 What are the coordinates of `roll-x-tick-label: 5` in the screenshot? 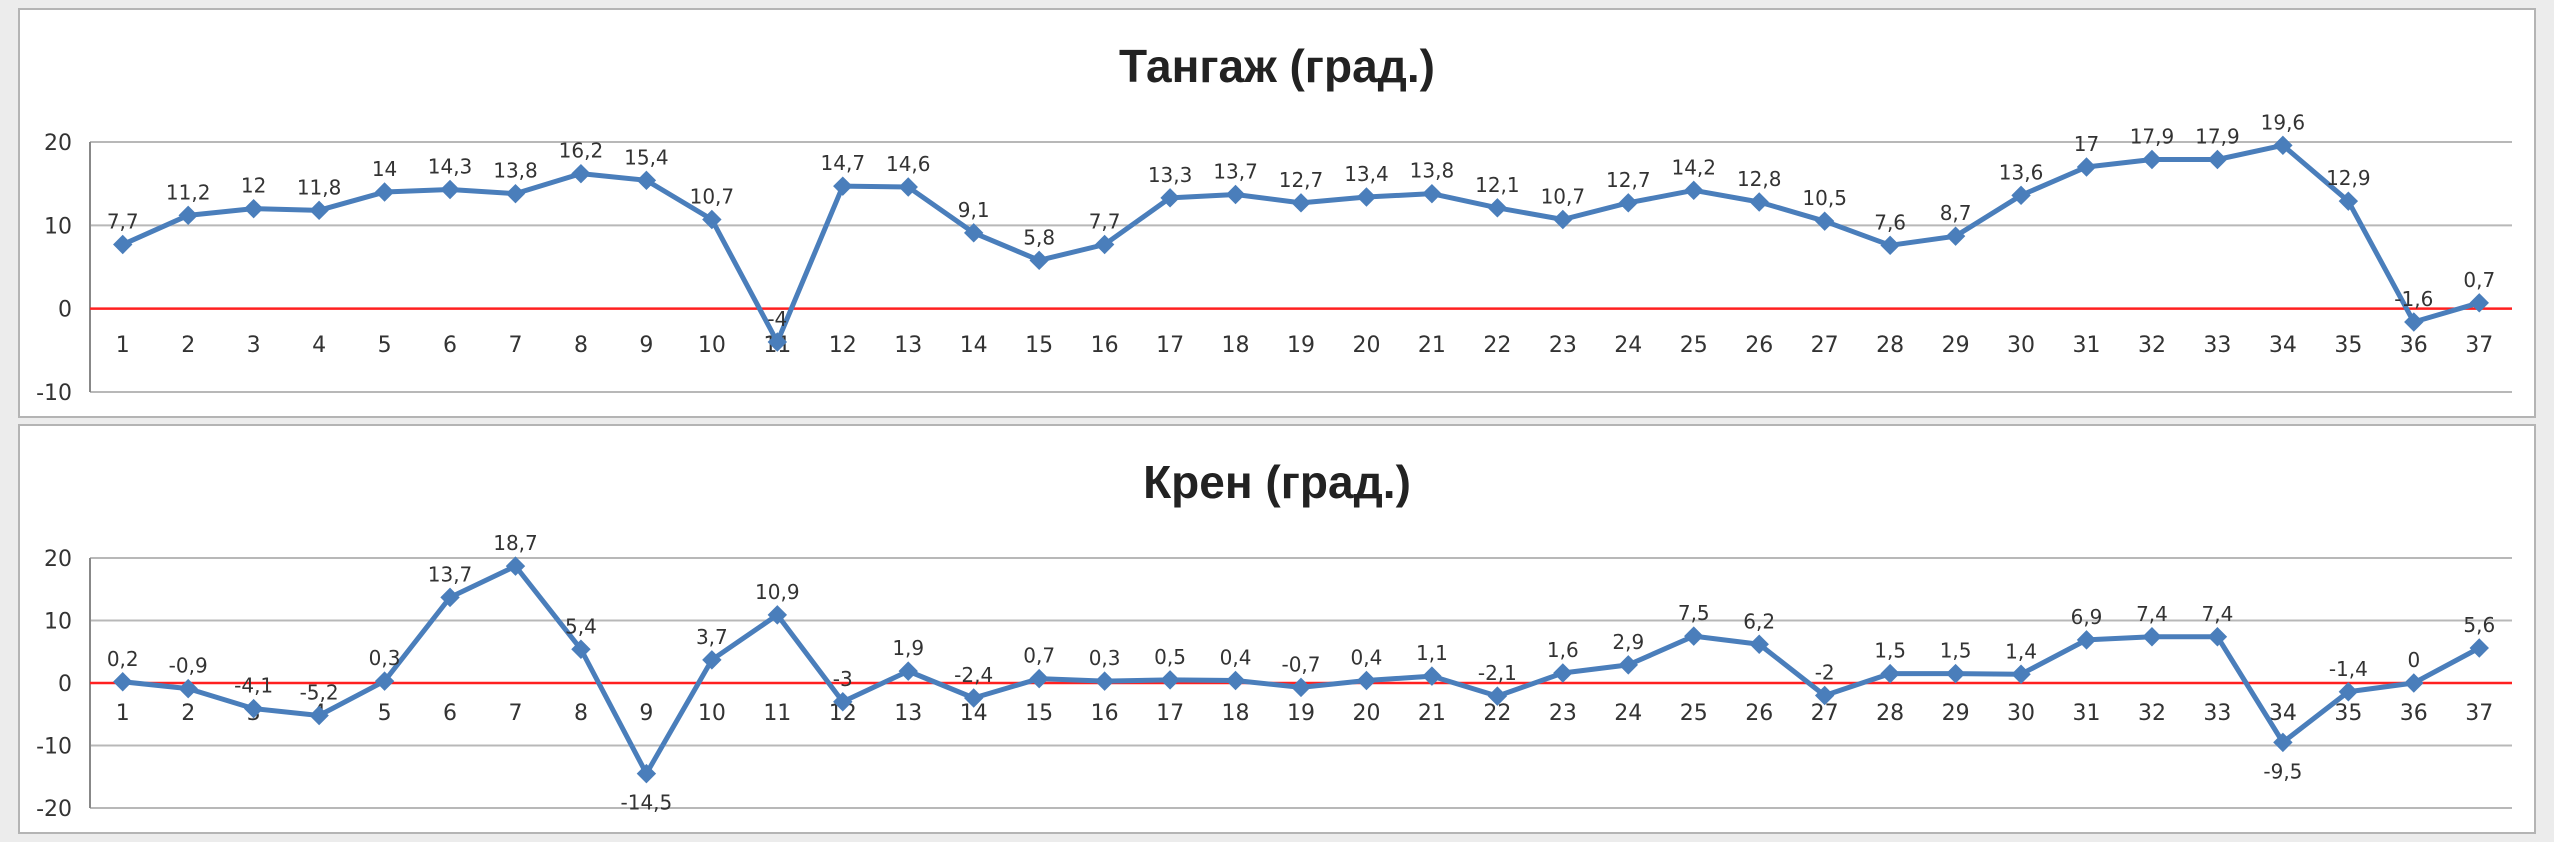 It's located at (385, 713).